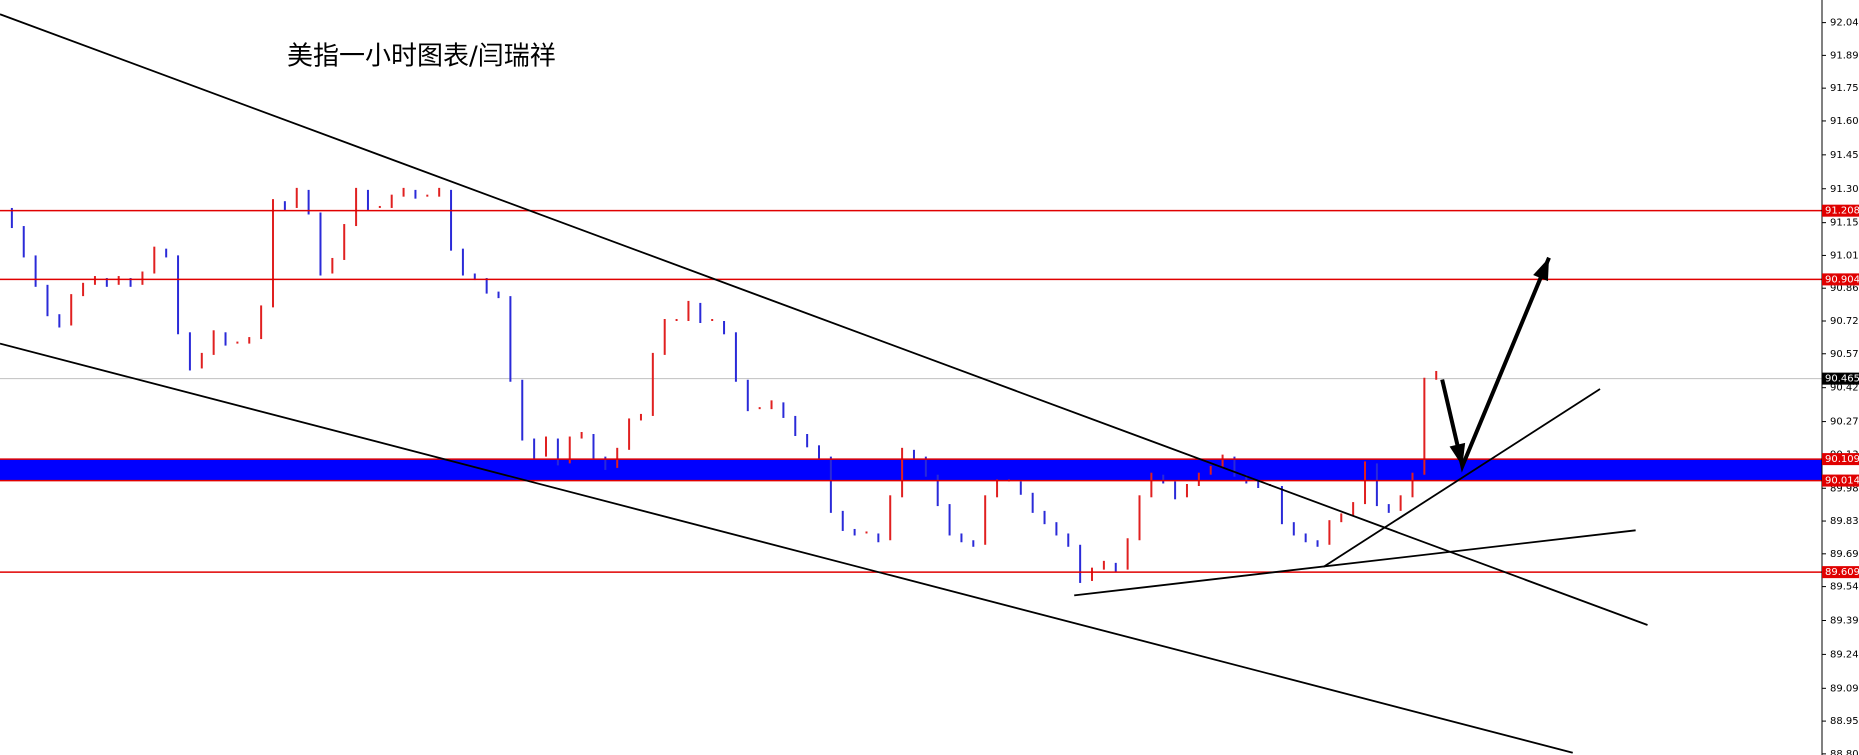 The height and width of the screenshot is (755, 1859). What do you see at coordinates (1844, 23) in the screenshot?
I see `y-tick-label: 92.040` at bounding box center [1844, 23].